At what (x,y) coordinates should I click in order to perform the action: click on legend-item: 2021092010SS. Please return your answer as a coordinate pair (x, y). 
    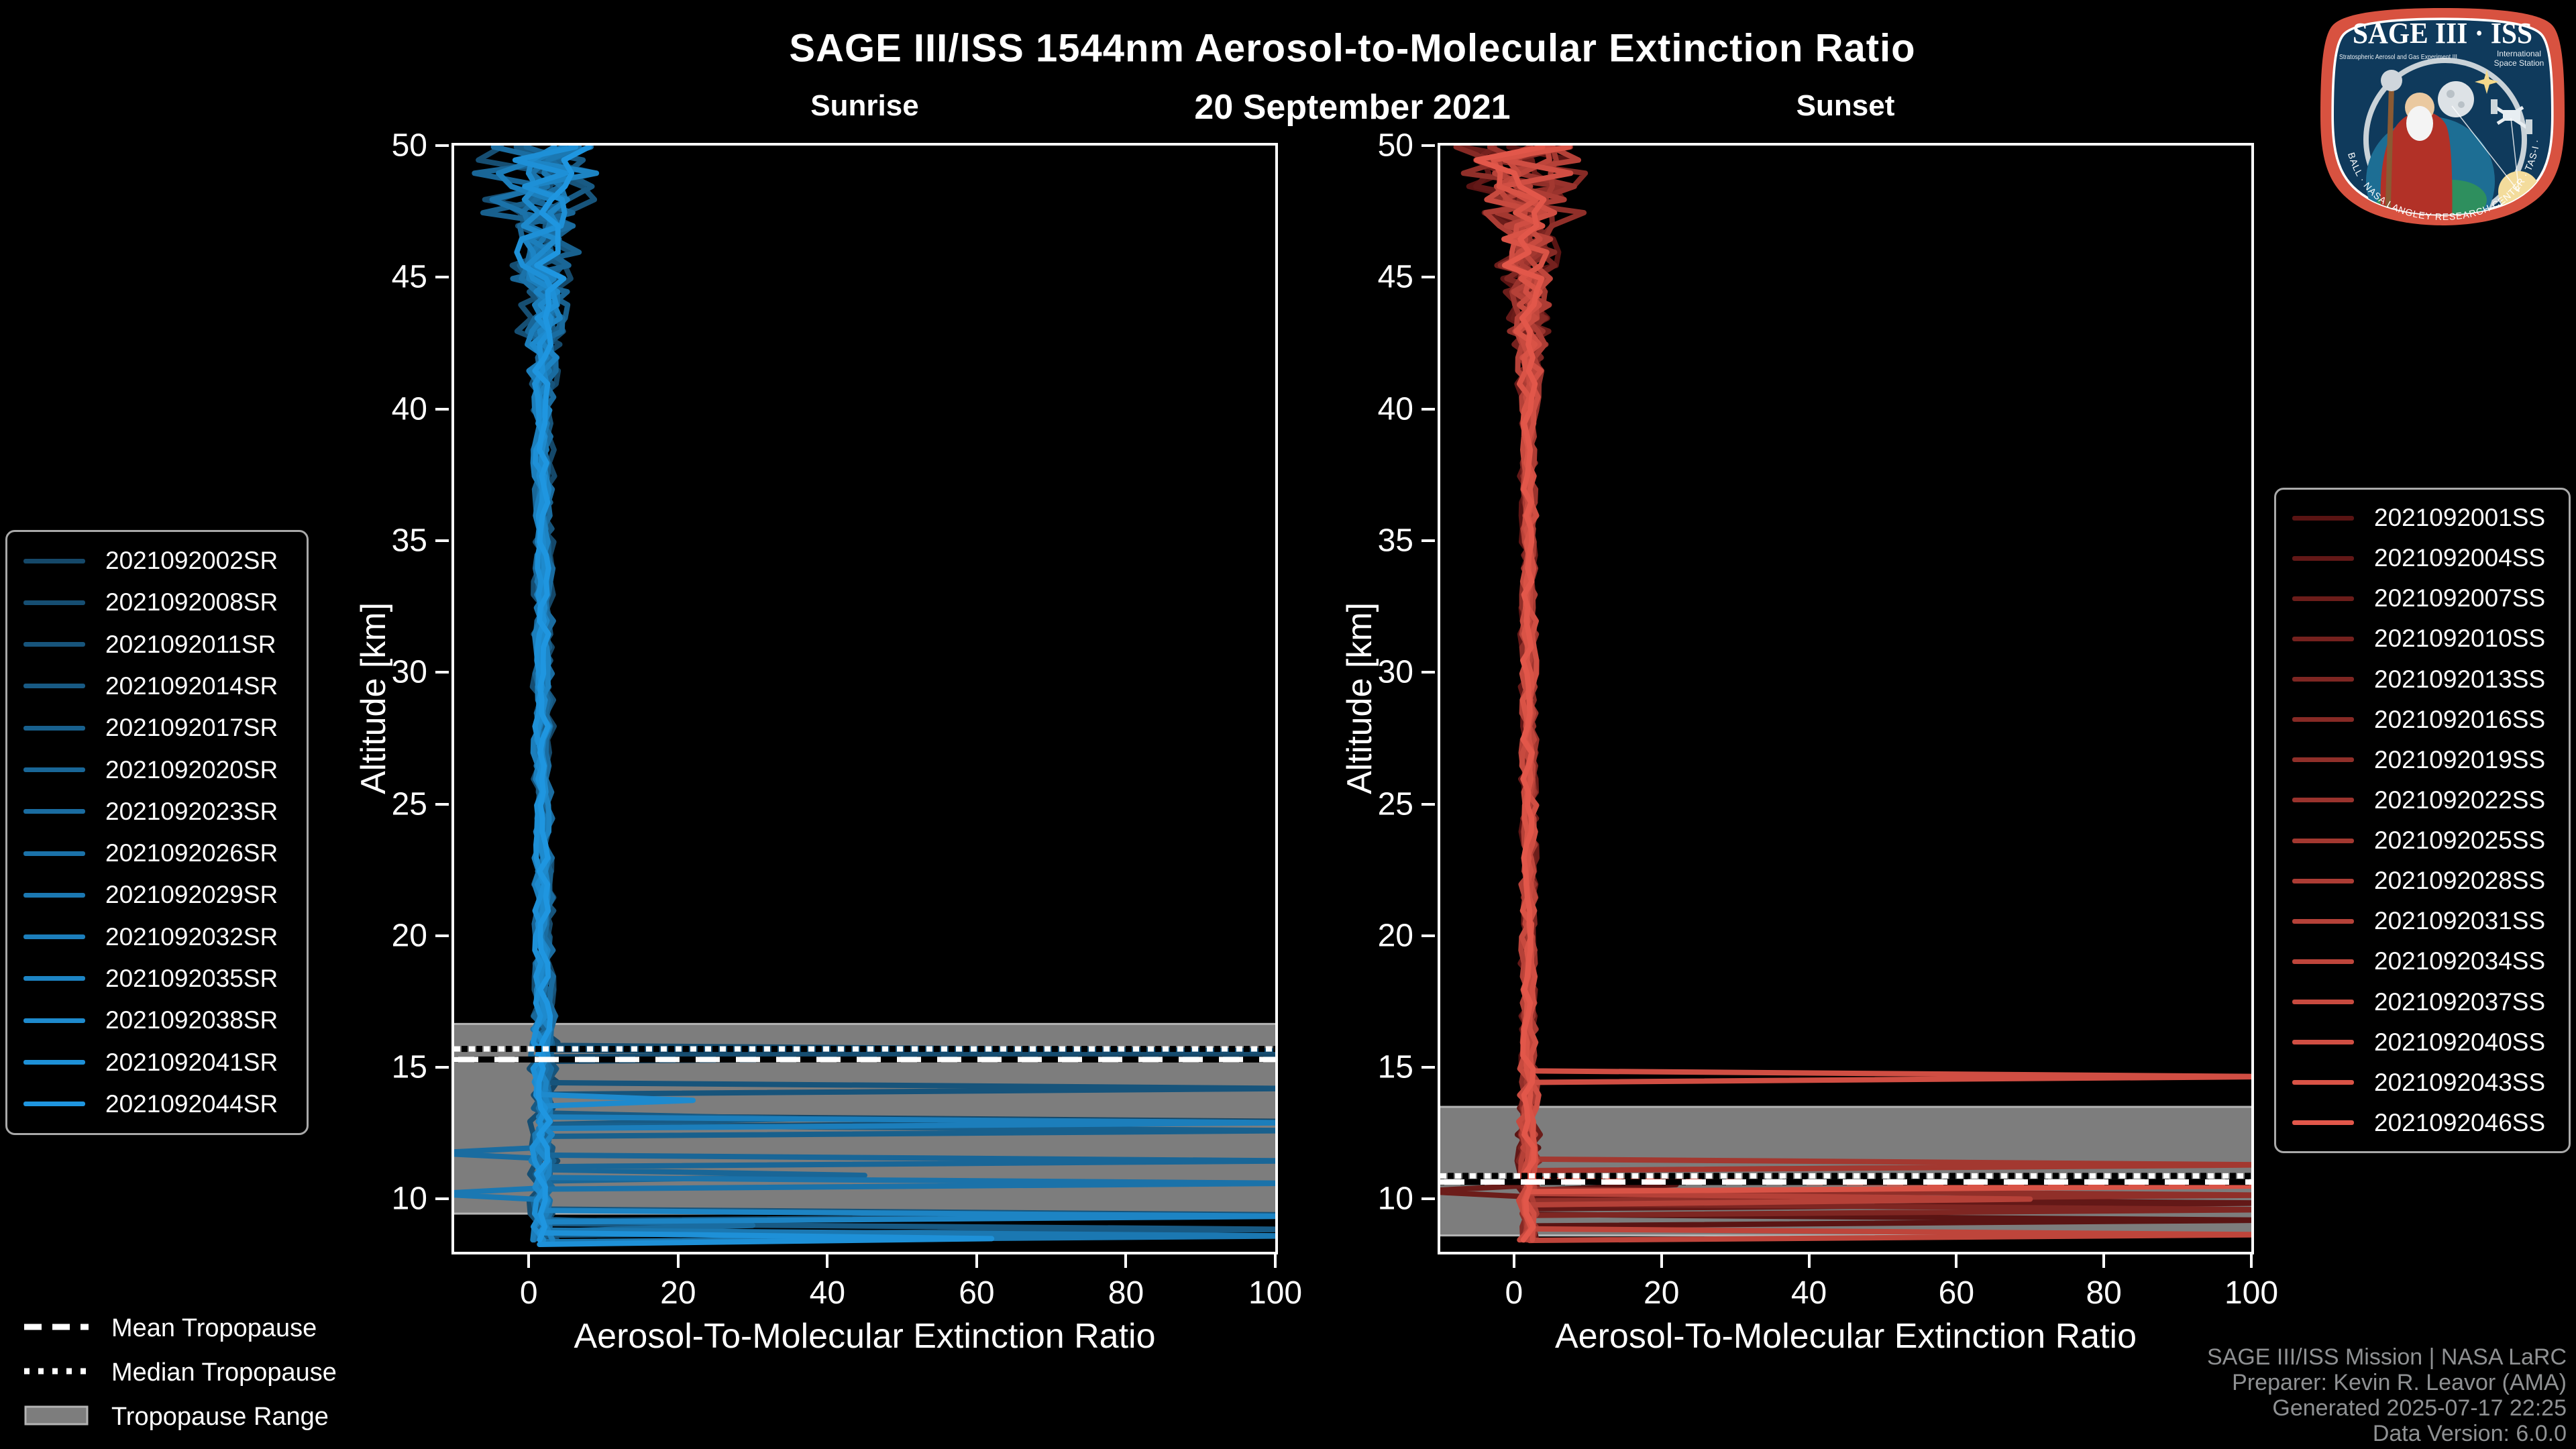
    Looking at the image, I should click on (2422, 639).